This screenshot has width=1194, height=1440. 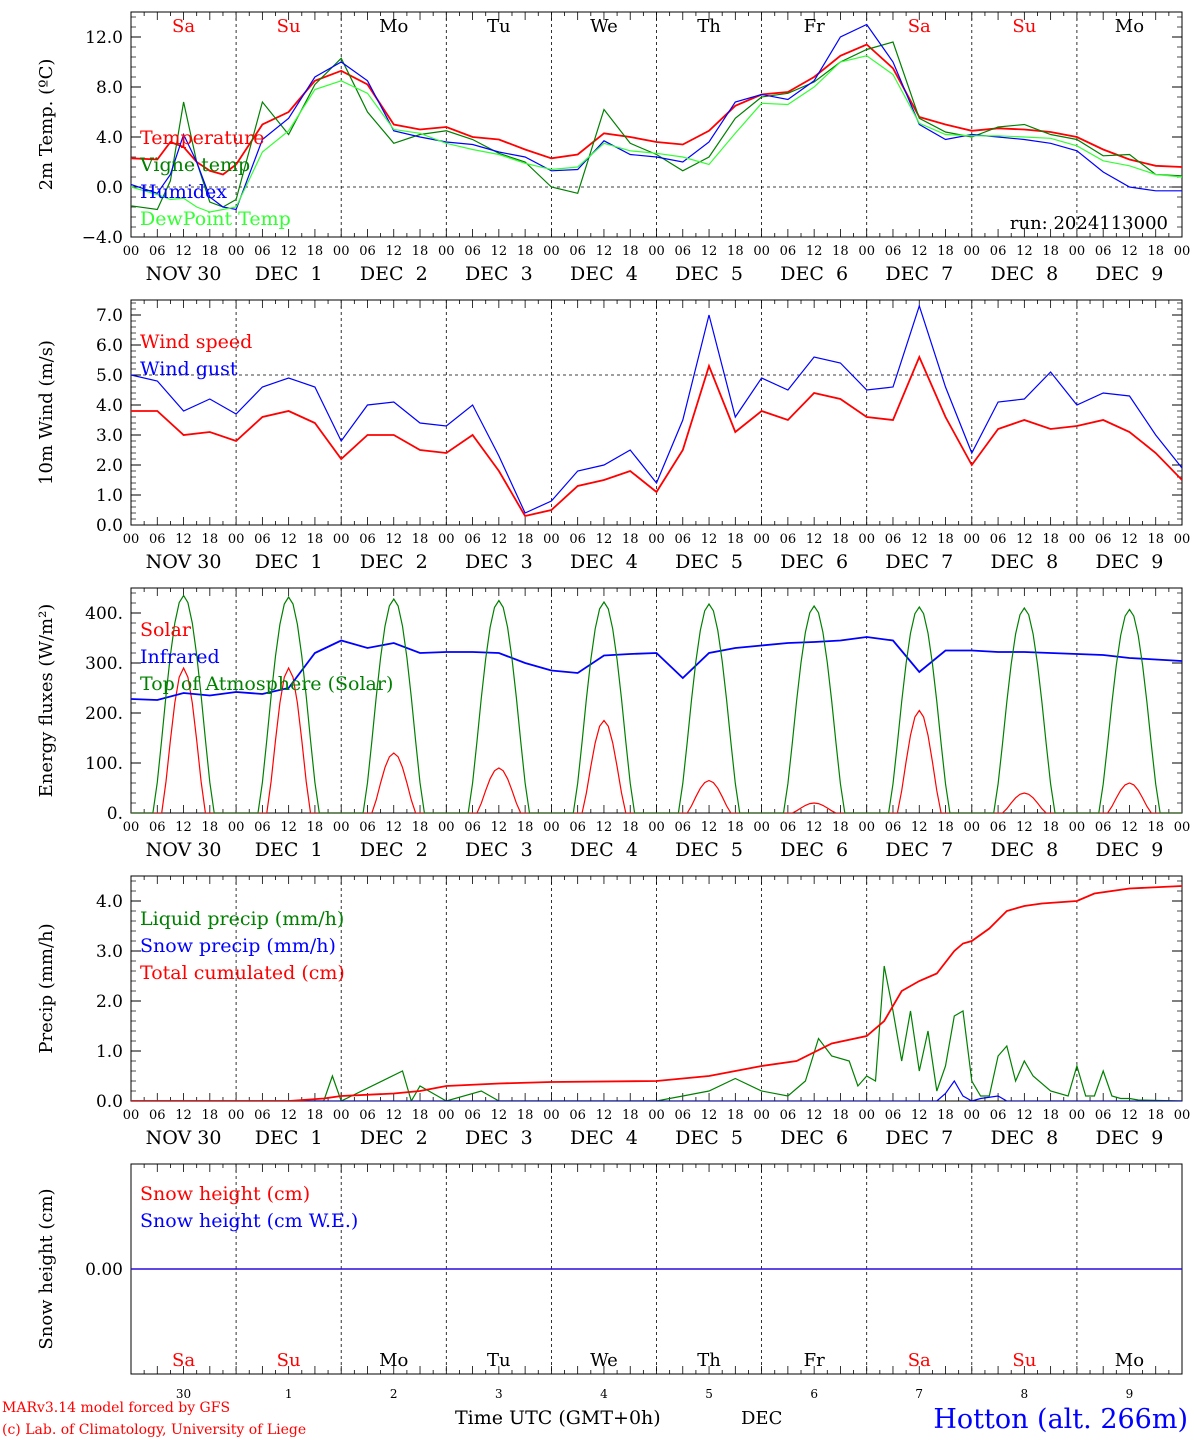 What do you see at coordinates (196, 342) in the screenshot?
I see `legend-entry: Wind speed` at bounding box center [196, 342].